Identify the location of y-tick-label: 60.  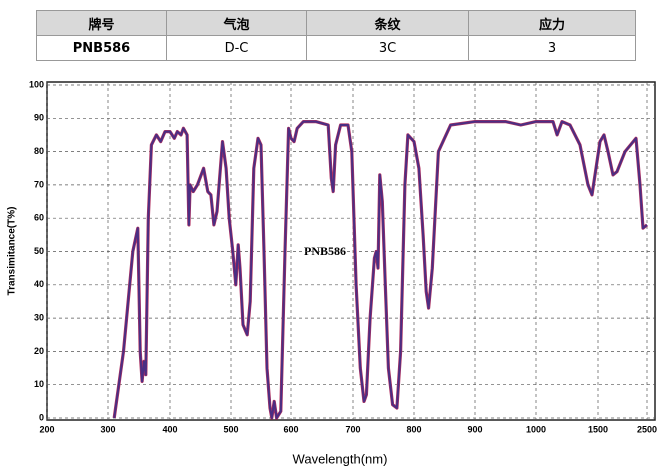
(39, 218).